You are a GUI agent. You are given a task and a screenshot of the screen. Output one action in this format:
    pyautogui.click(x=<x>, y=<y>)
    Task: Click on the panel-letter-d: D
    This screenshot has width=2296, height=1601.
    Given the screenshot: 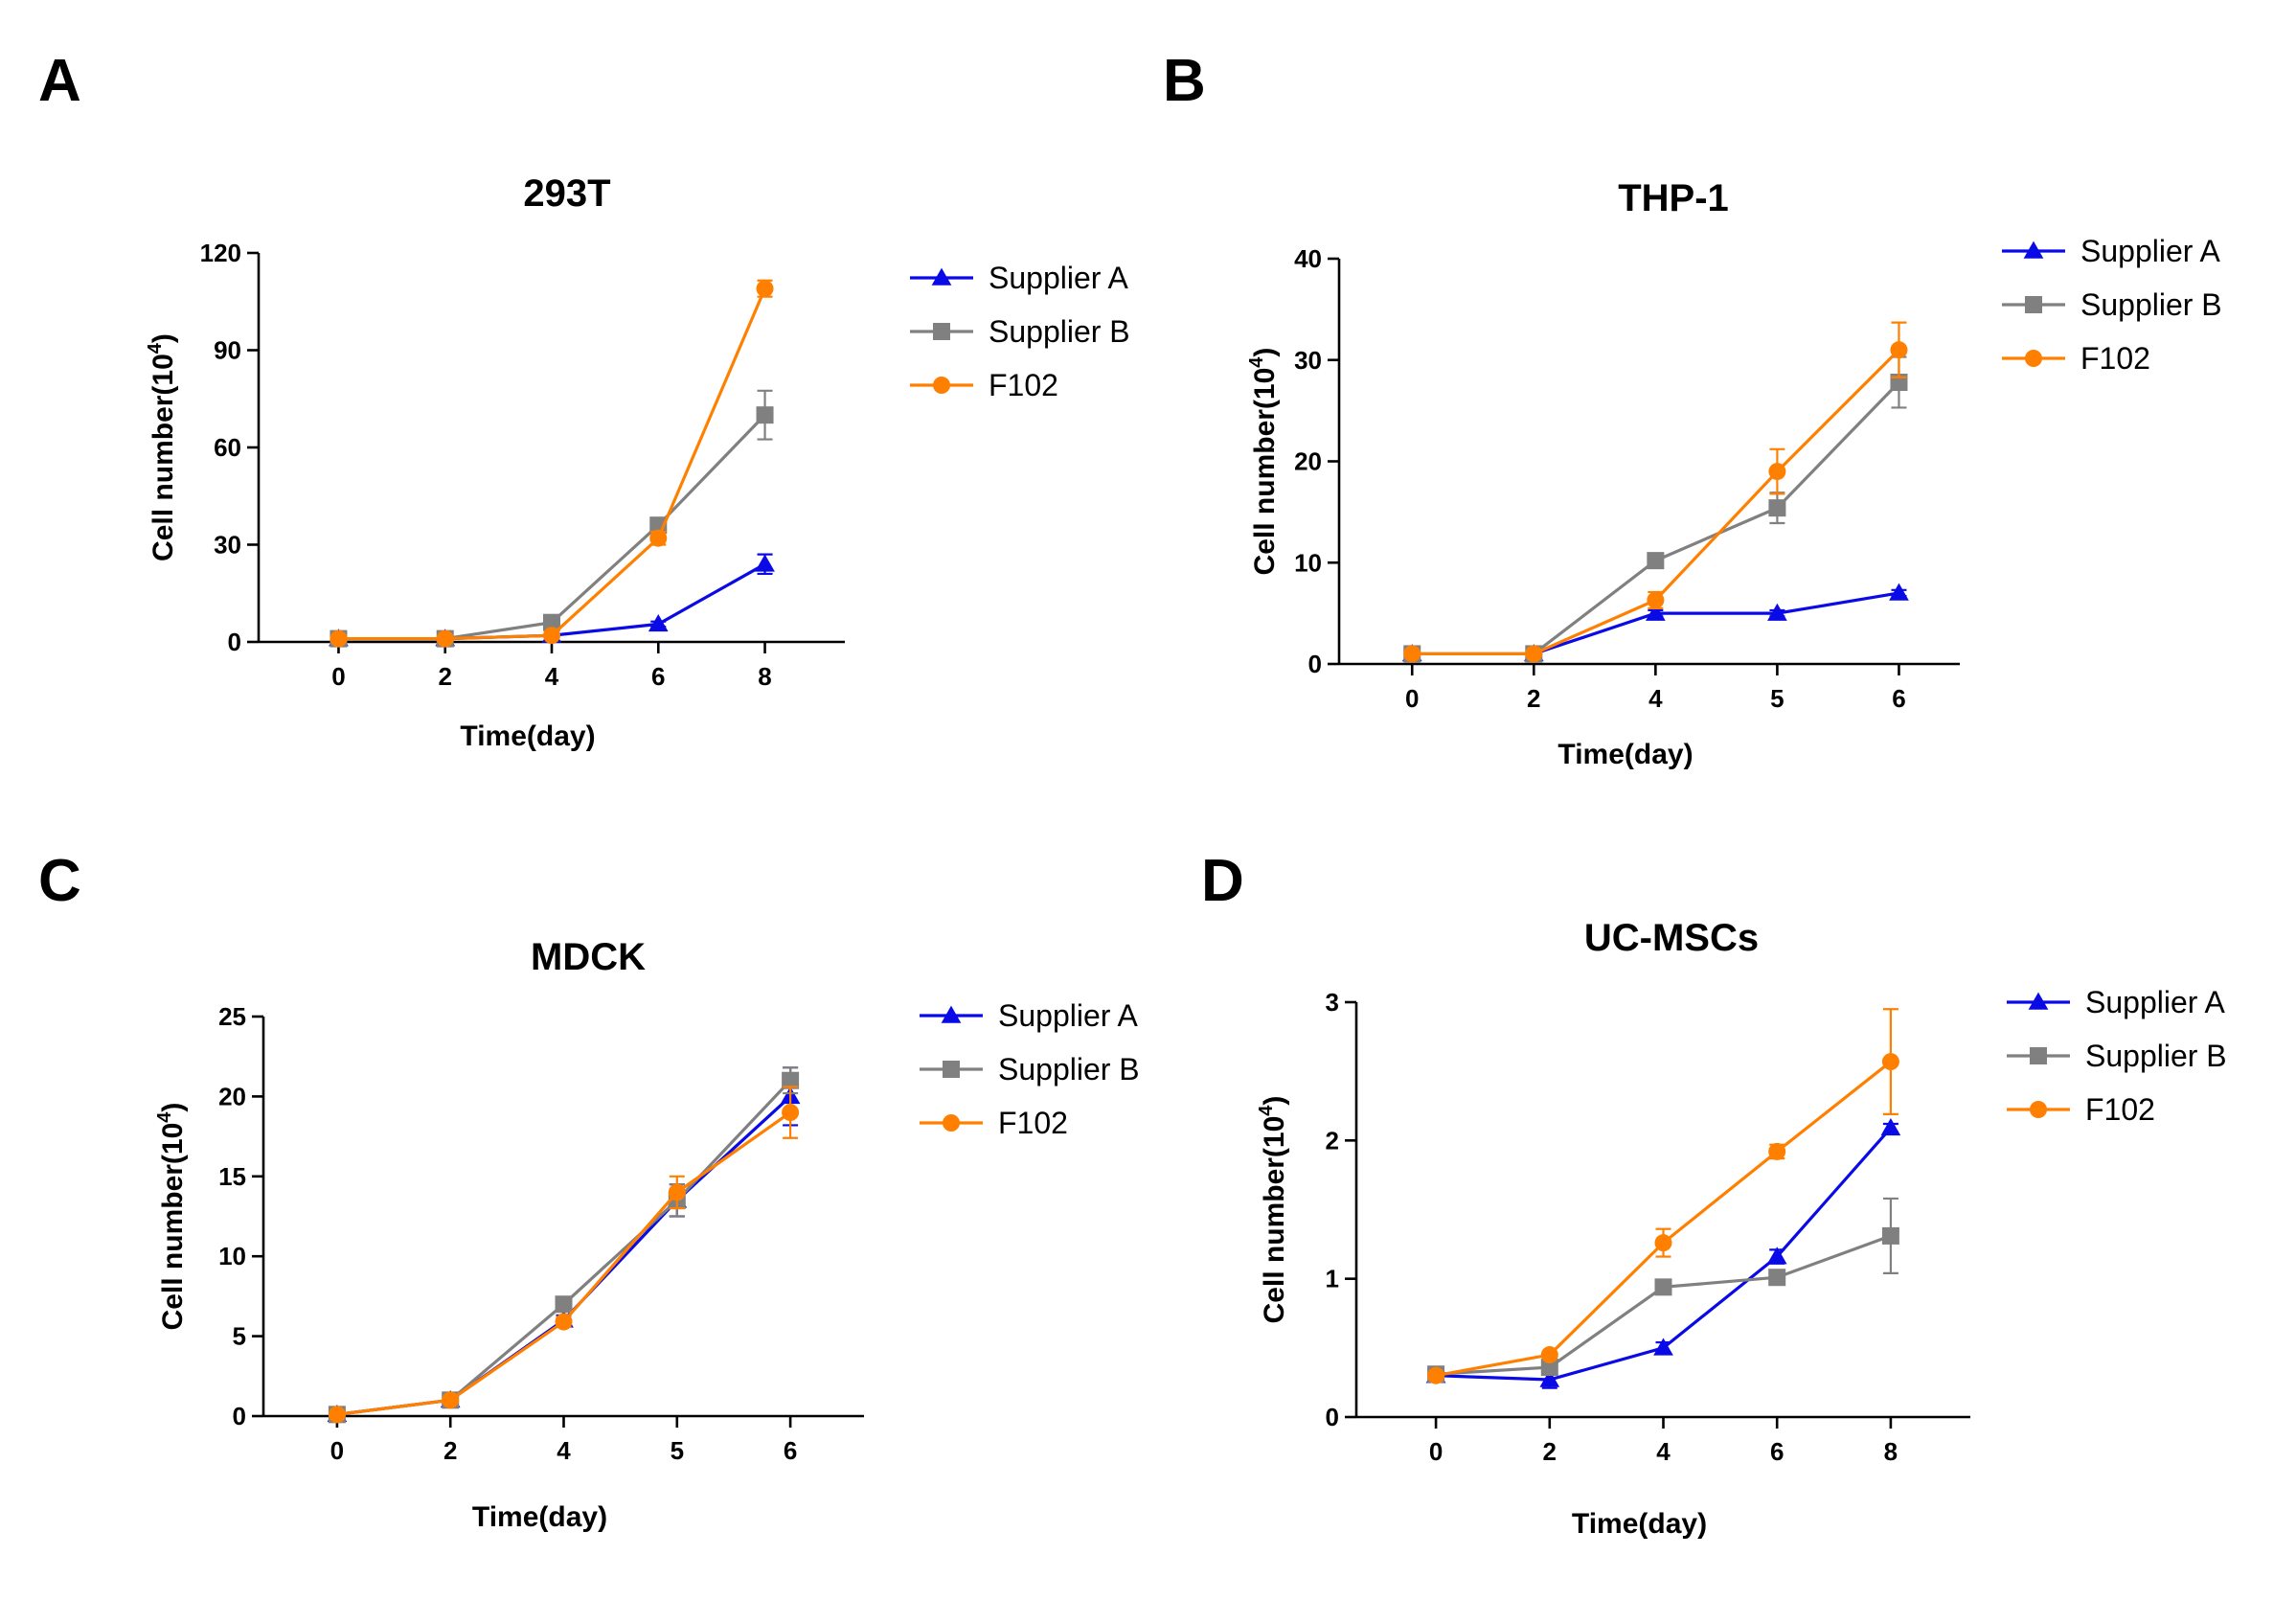 What is the action you would take?
    pyautogui.click(x=1222, y=881)
    